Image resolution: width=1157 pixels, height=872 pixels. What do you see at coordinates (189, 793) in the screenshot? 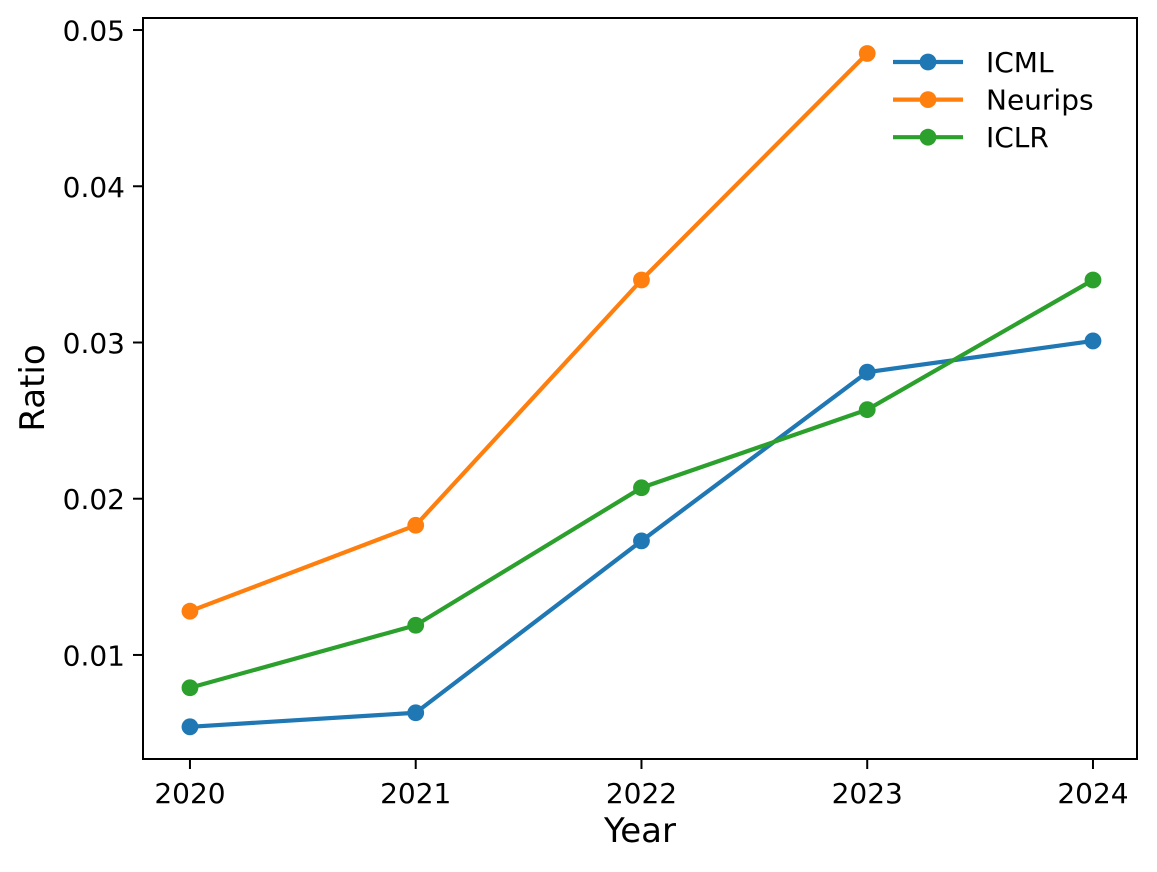
I see `x-tick-label: 2020` at bounding box center [189, 793].